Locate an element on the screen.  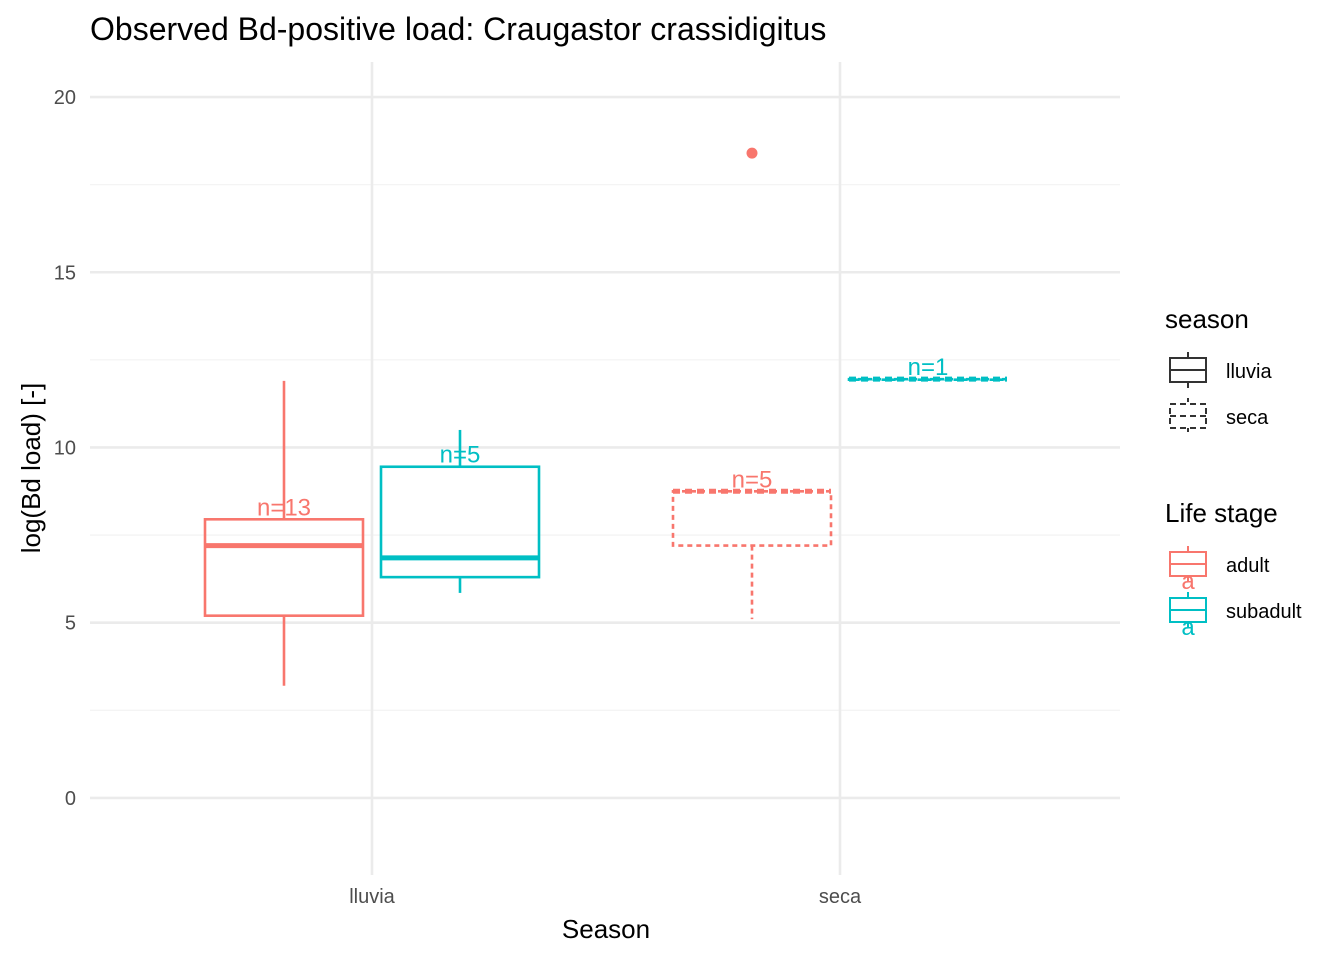
legend-life-stage-title: Life stage is located at coordinates (1221, 513).